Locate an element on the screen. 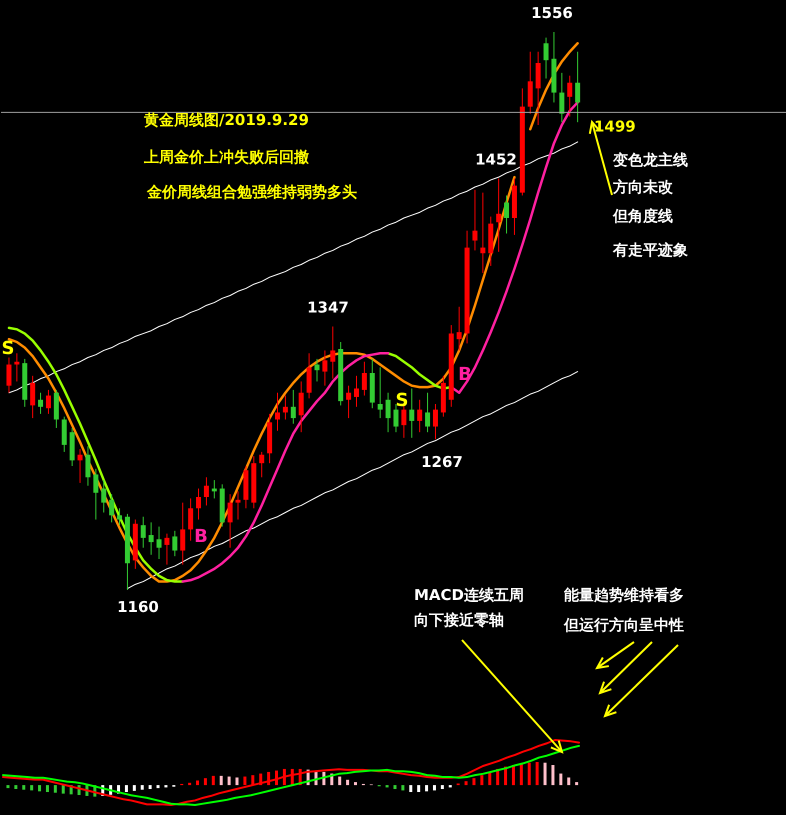 This screenshot has height=815, width=786. annotation: 1347 is located at coordinates (328, 307).